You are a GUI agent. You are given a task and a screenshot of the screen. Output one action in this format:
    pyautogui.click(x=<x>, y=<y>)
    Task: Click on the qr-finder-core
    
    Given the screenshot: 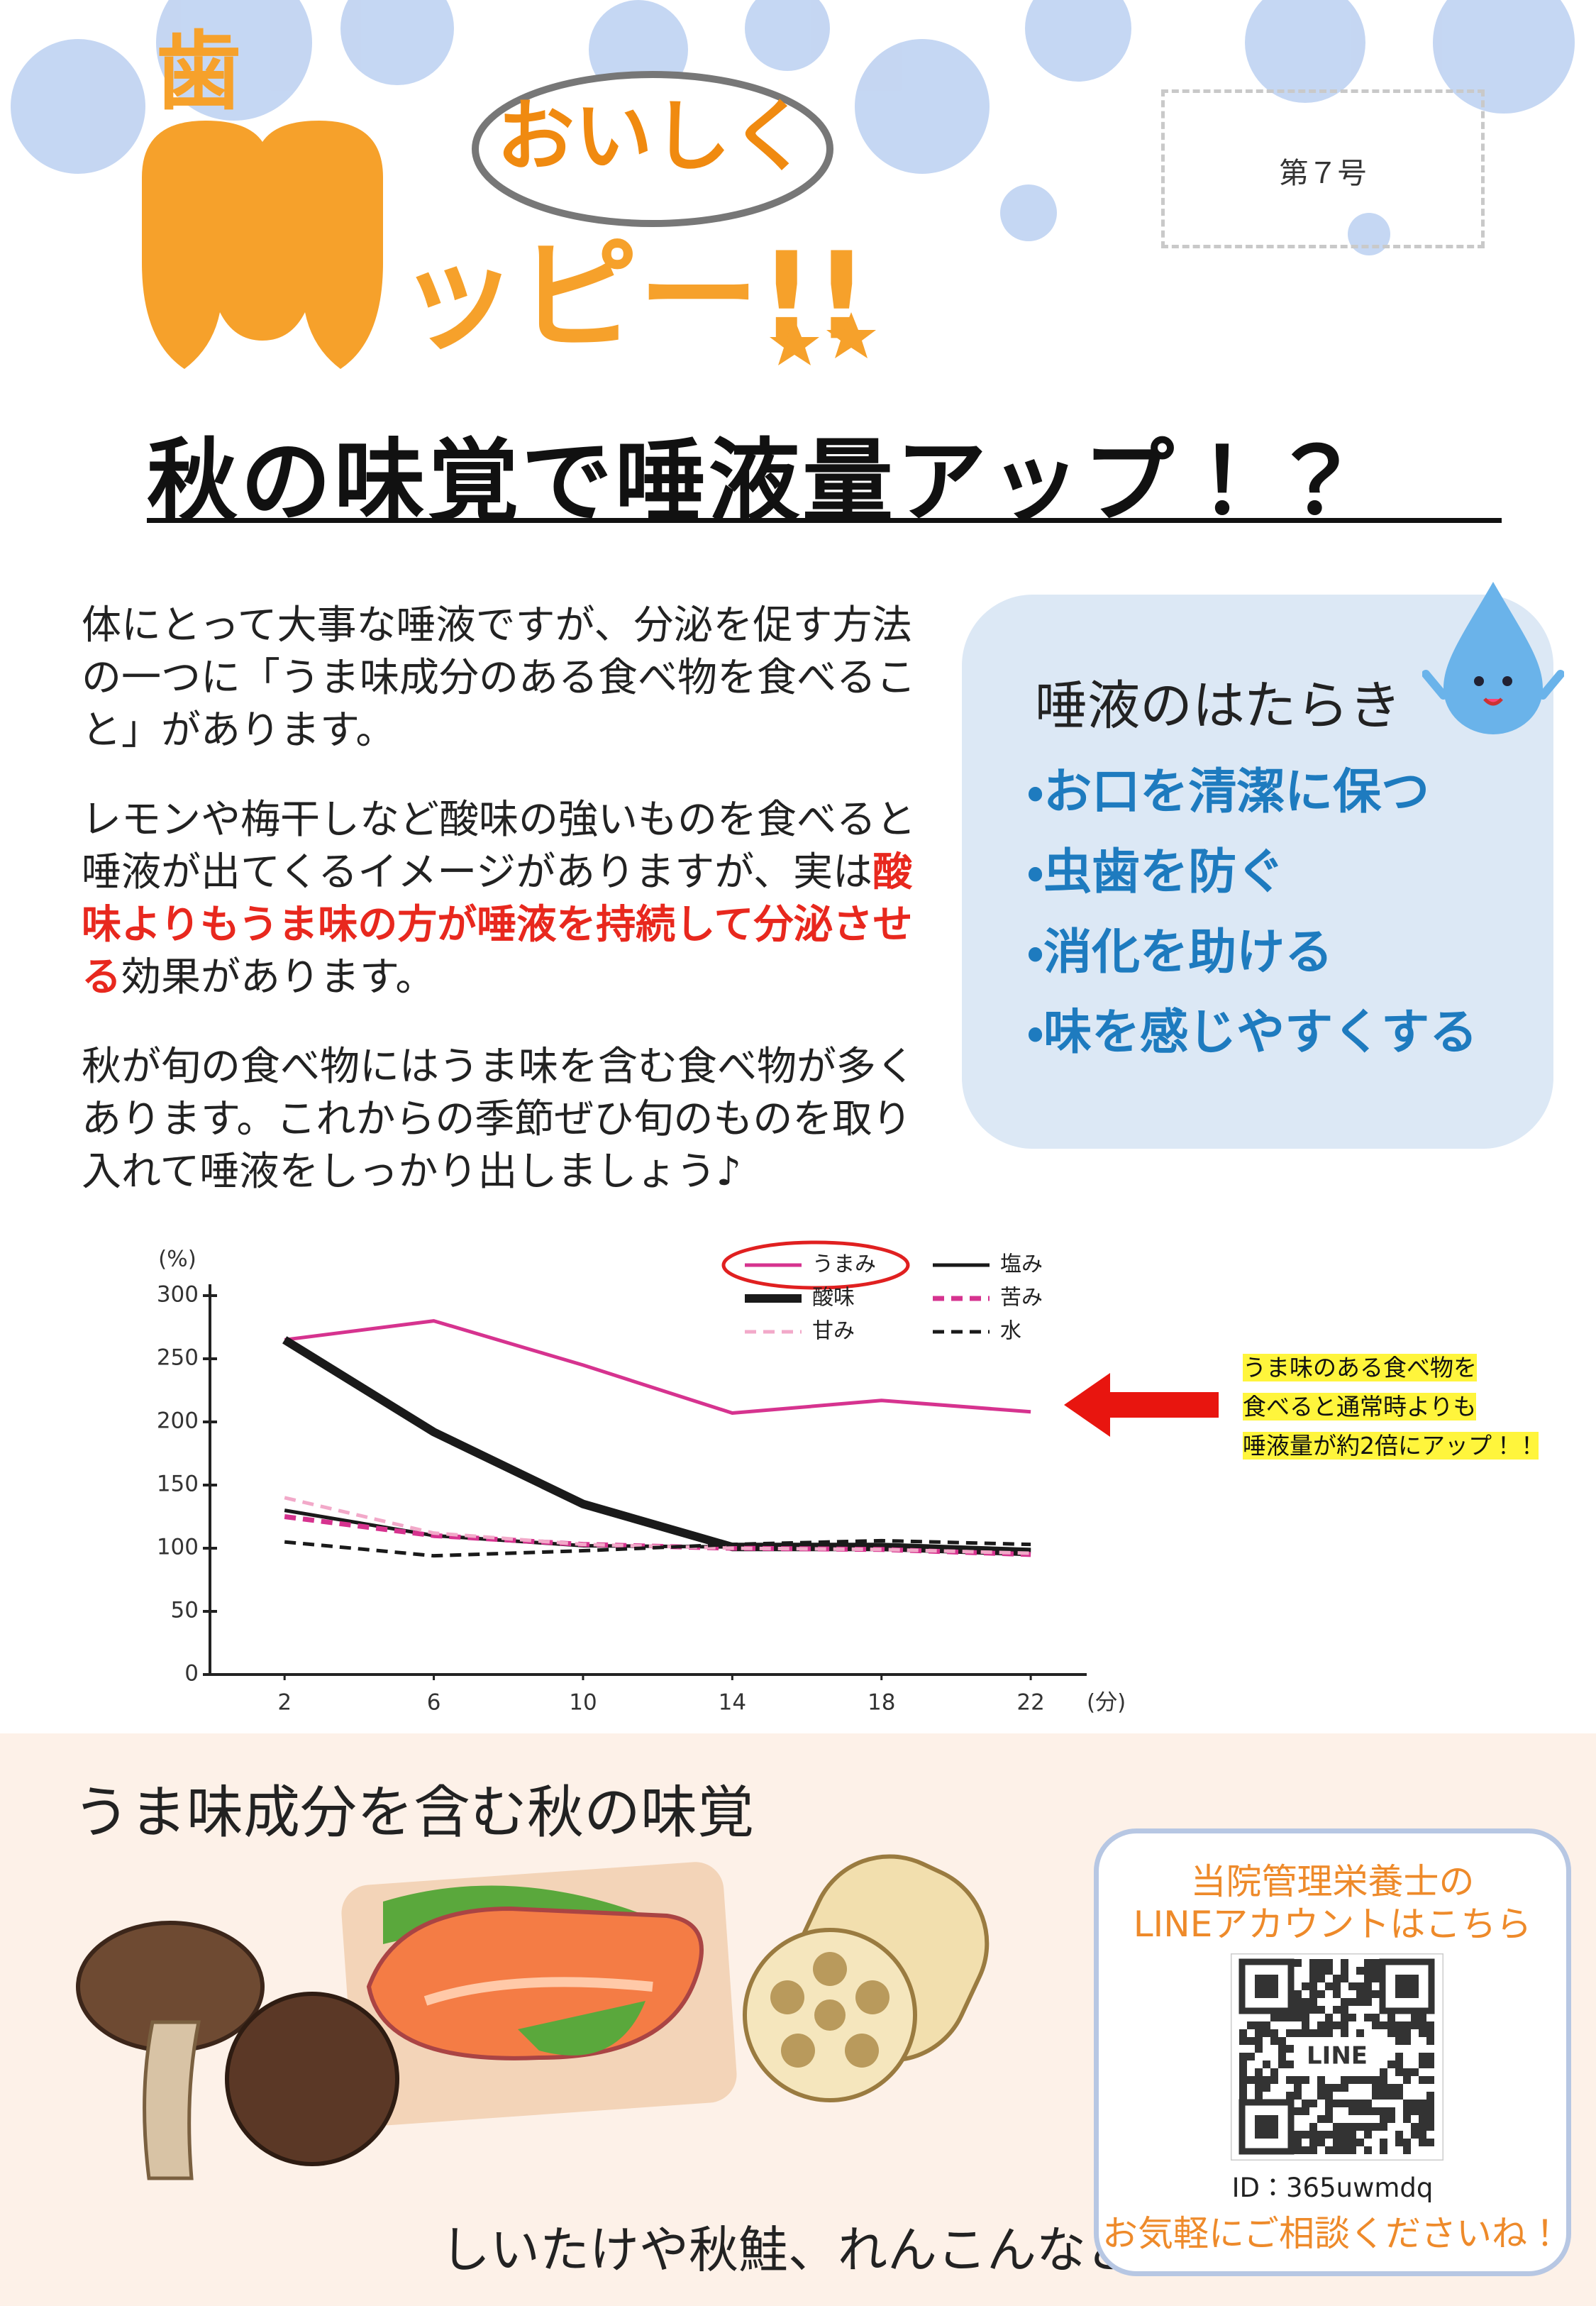 What is the action you would take?
    pyautogui.click(x=1267, y=1987)
    